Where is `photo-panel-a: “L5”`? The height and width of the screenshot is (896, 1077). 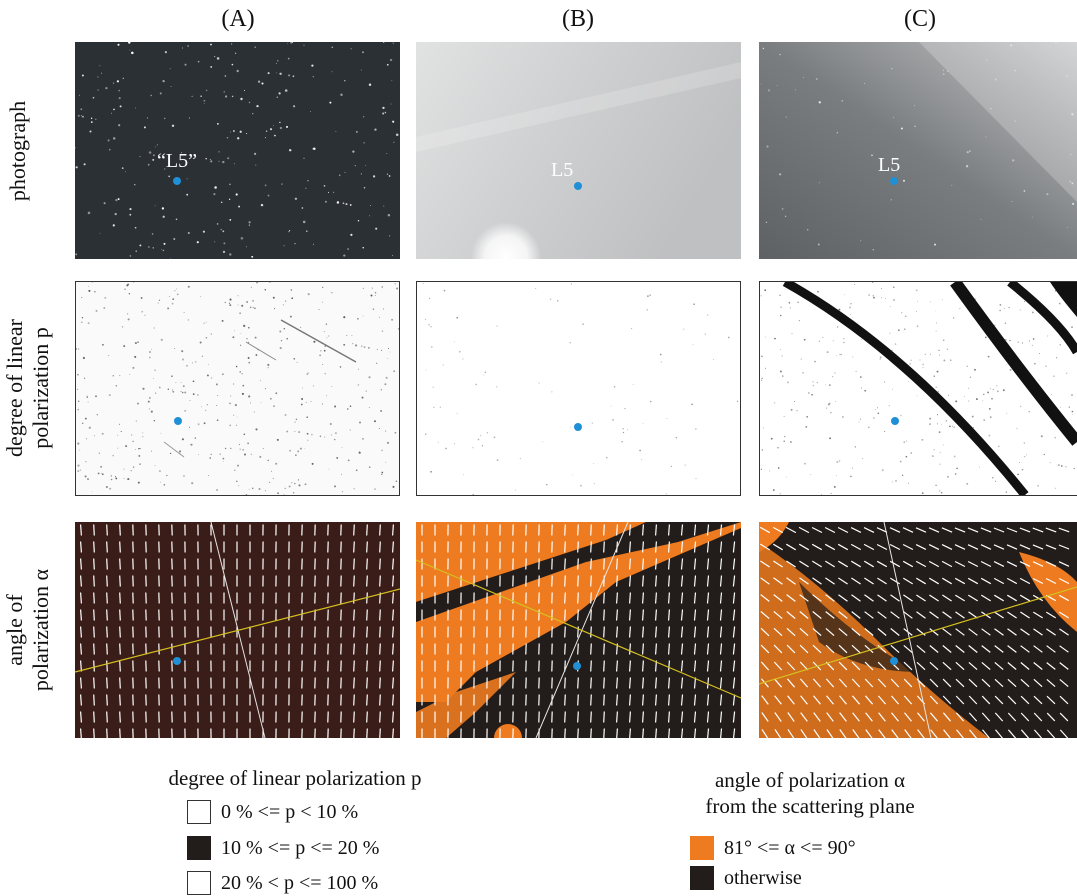 photo-panel-a: “L5” is located at coordinates (237, 150).